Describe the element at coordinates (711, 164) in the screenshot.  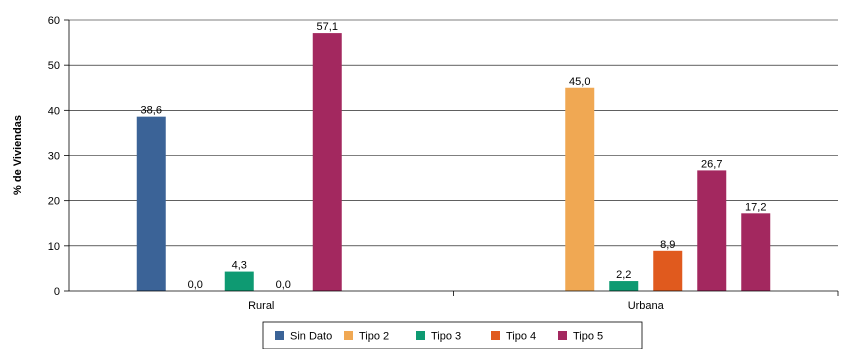
I see `data-label: 26,7` at that location.